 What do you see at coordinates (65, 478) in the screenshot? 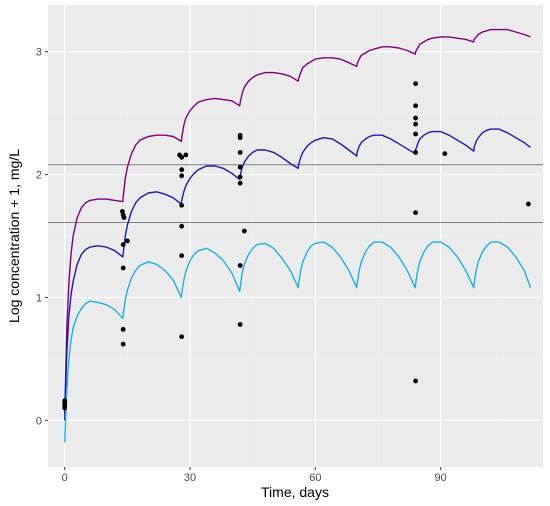
I see `x-tick-label: 0` at bounding box center [65, 478].